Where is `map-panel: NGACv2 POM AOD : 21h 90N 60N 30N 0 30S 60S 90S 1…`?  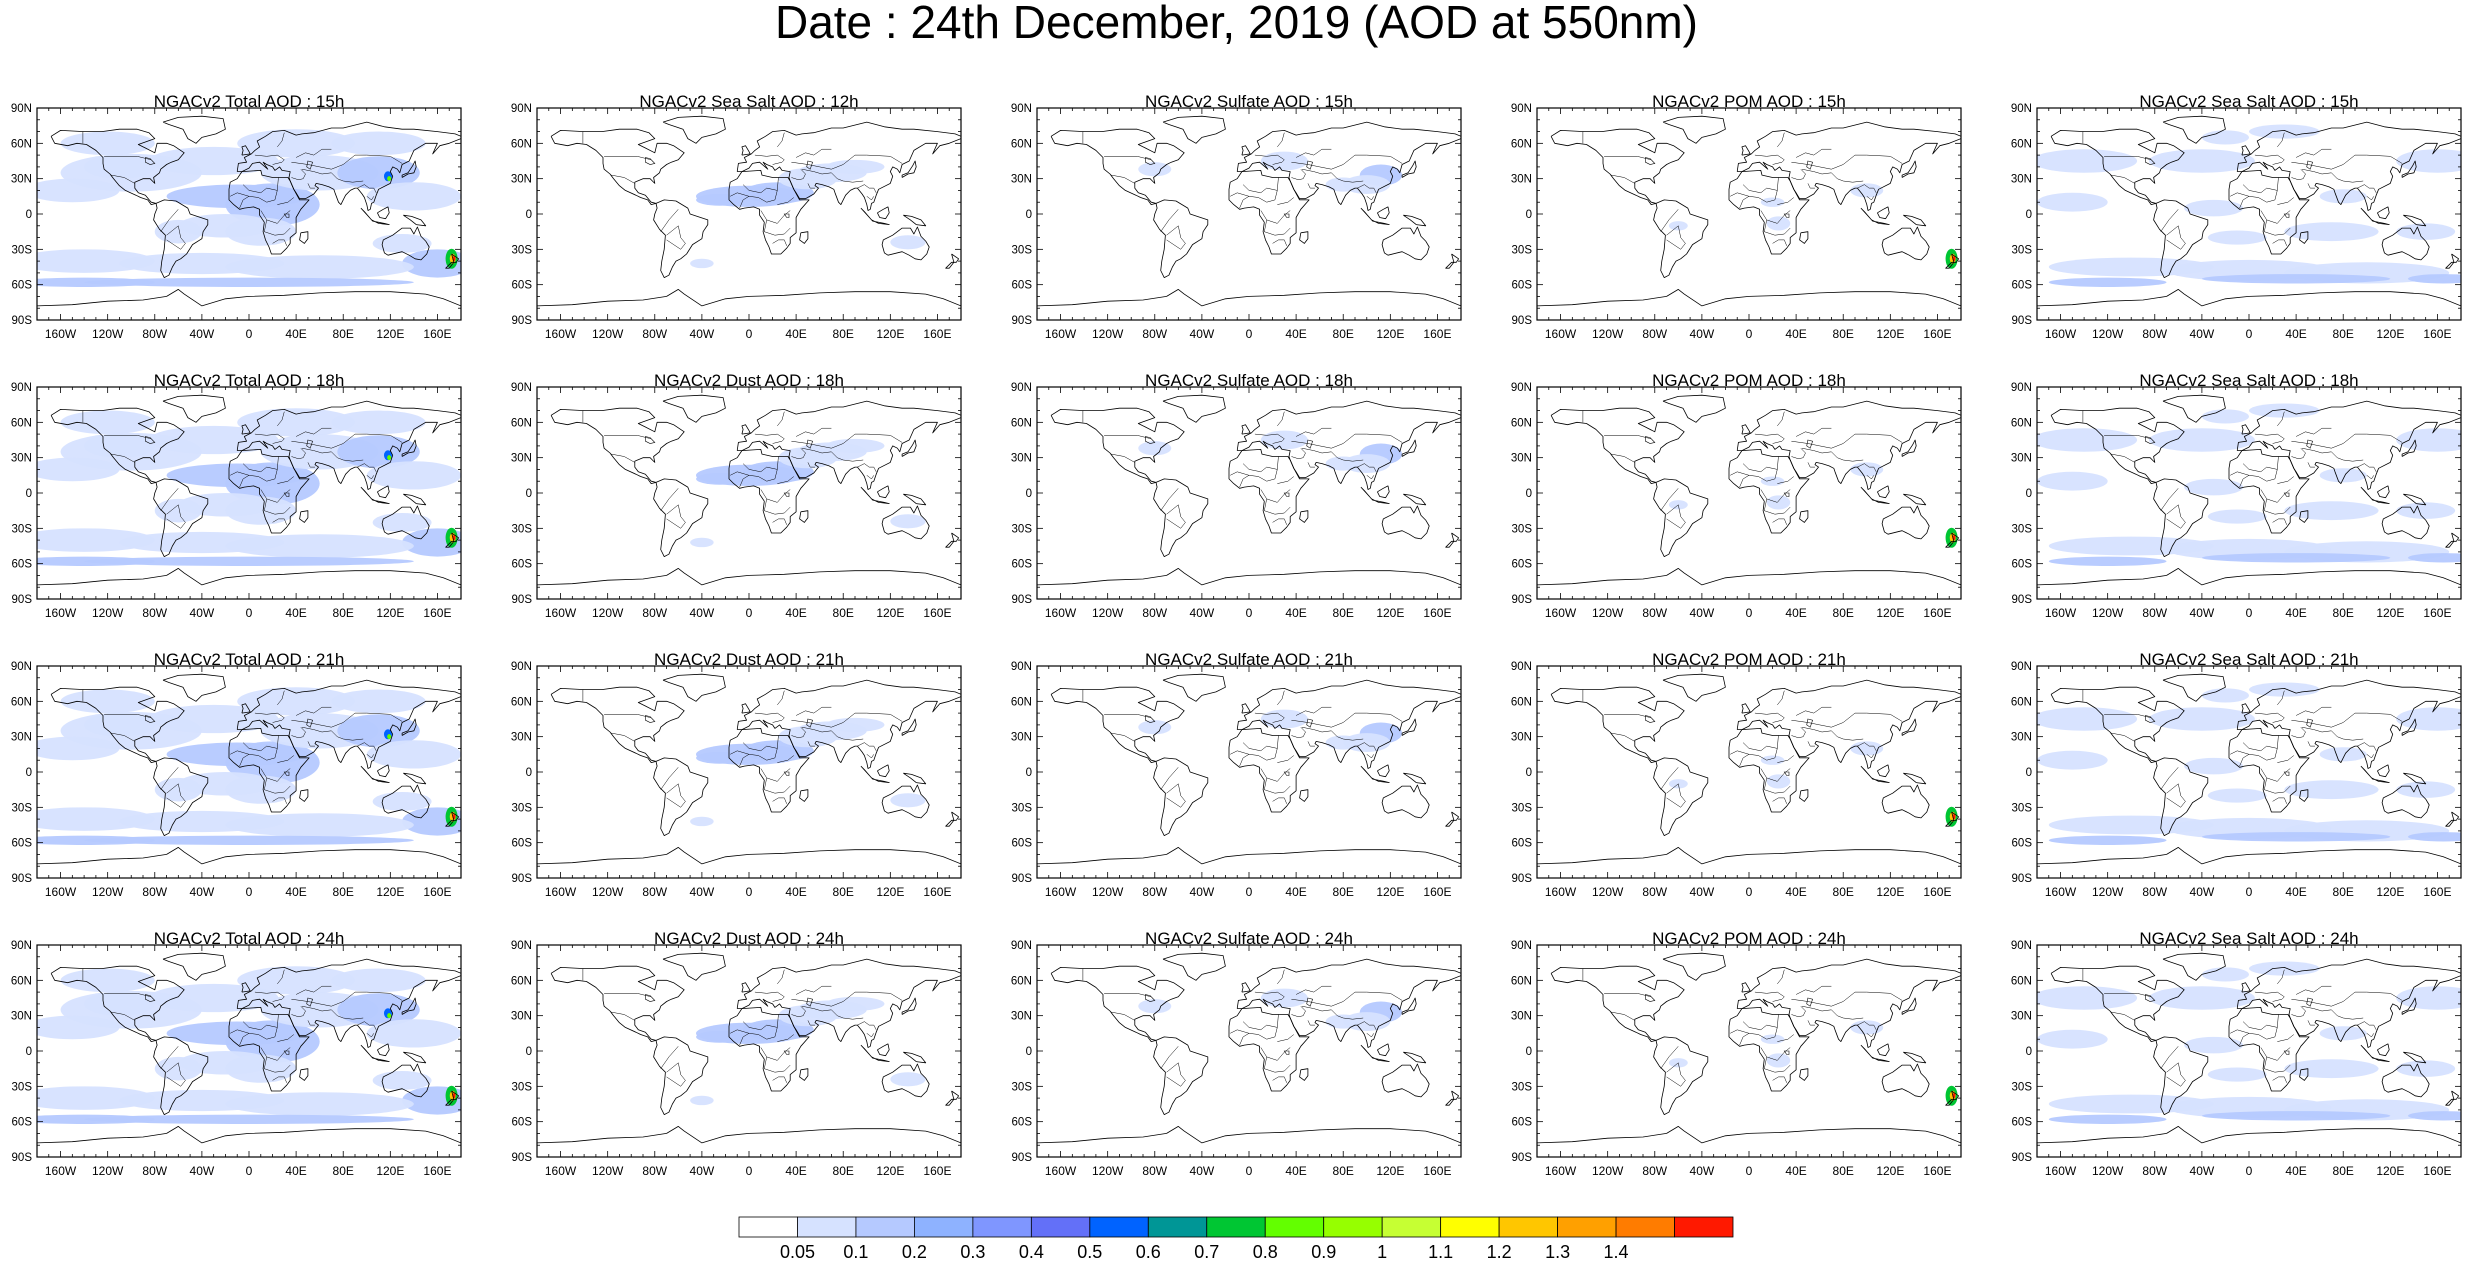 map-panel: NGACv2 POM AOD : 21h 90N 60N 30N 0 30S 60S 90S 1… is located at coordinates (1750, 788).